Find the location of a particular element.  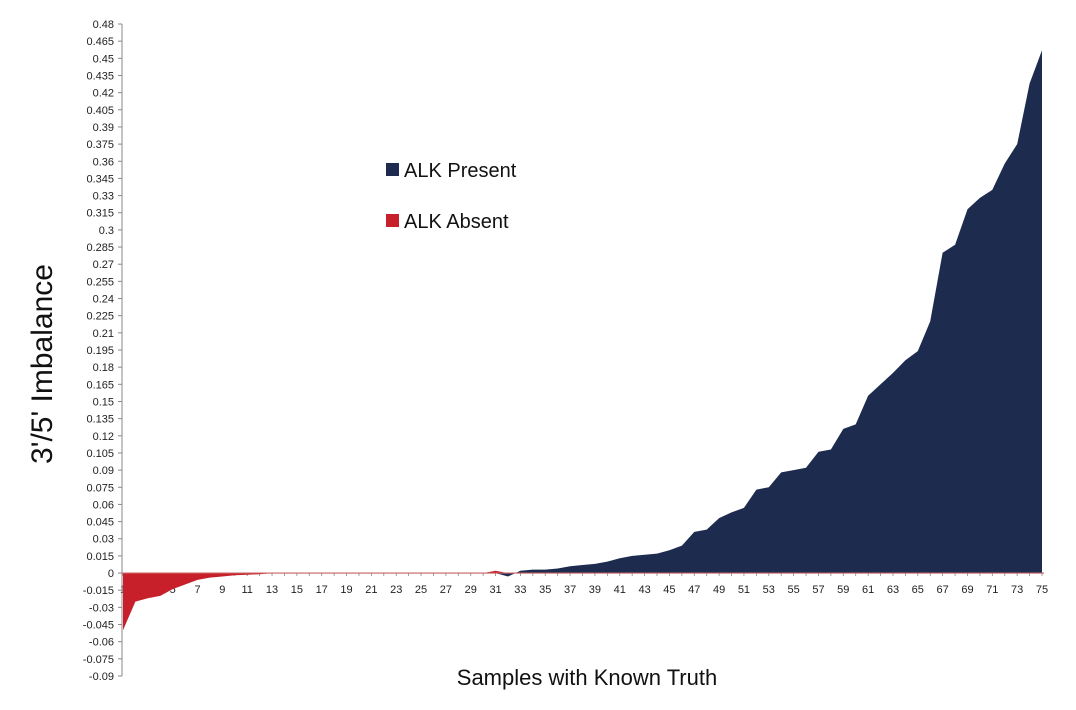

x-tick-label: 41 is located at coordinates (620, 590).